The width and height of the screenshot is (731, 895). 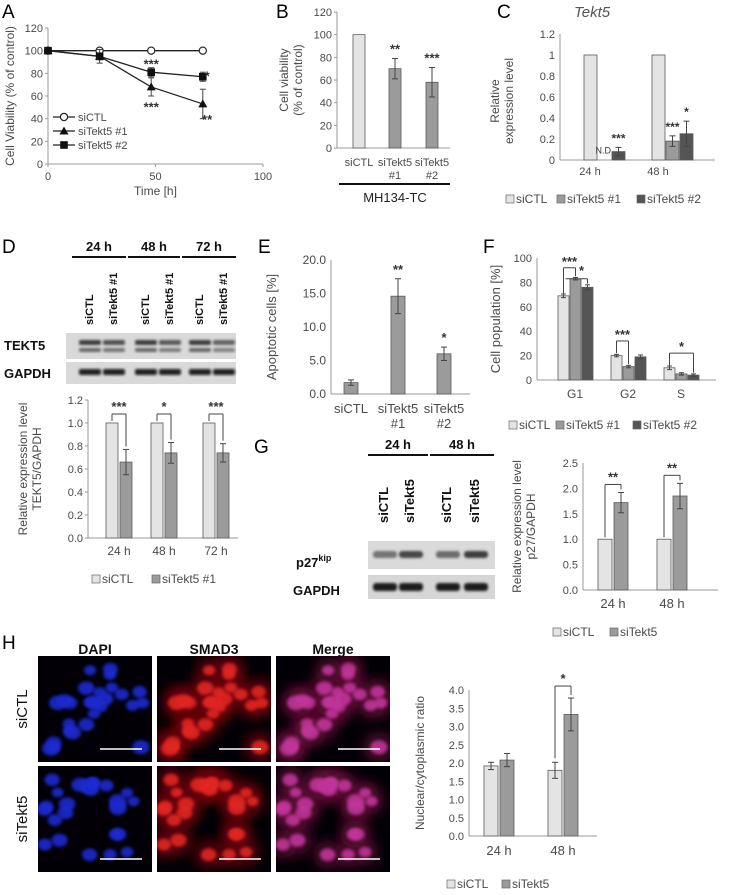 What do you see at coordinates (215, 551) in the screenshot?
I see `x-tick-label: 72 h` at bounding box center [215, 551].